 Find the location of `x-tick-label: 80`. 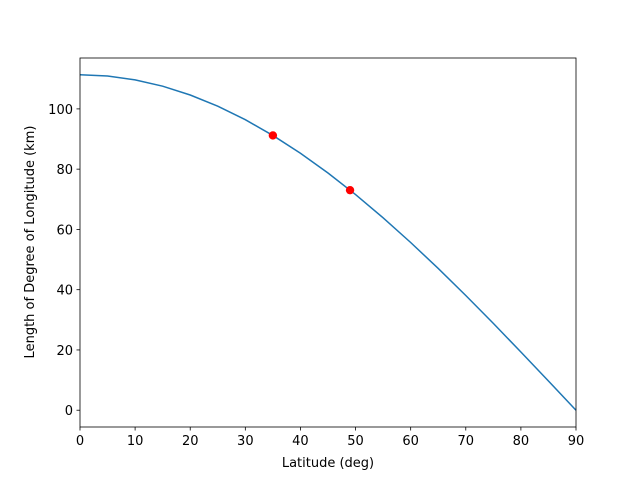

x-tick-label: 80 is located at coordinates (521, 441).